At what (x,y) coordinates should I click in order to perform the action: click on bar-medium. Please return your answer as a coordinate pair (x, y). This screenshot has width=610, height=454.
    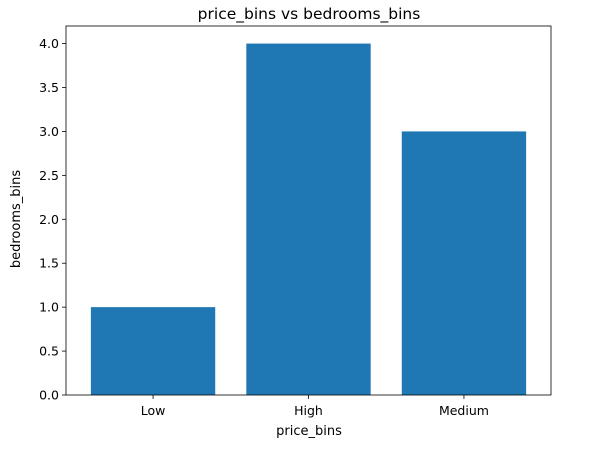
    Looking at the image, I should click on (464, 263).